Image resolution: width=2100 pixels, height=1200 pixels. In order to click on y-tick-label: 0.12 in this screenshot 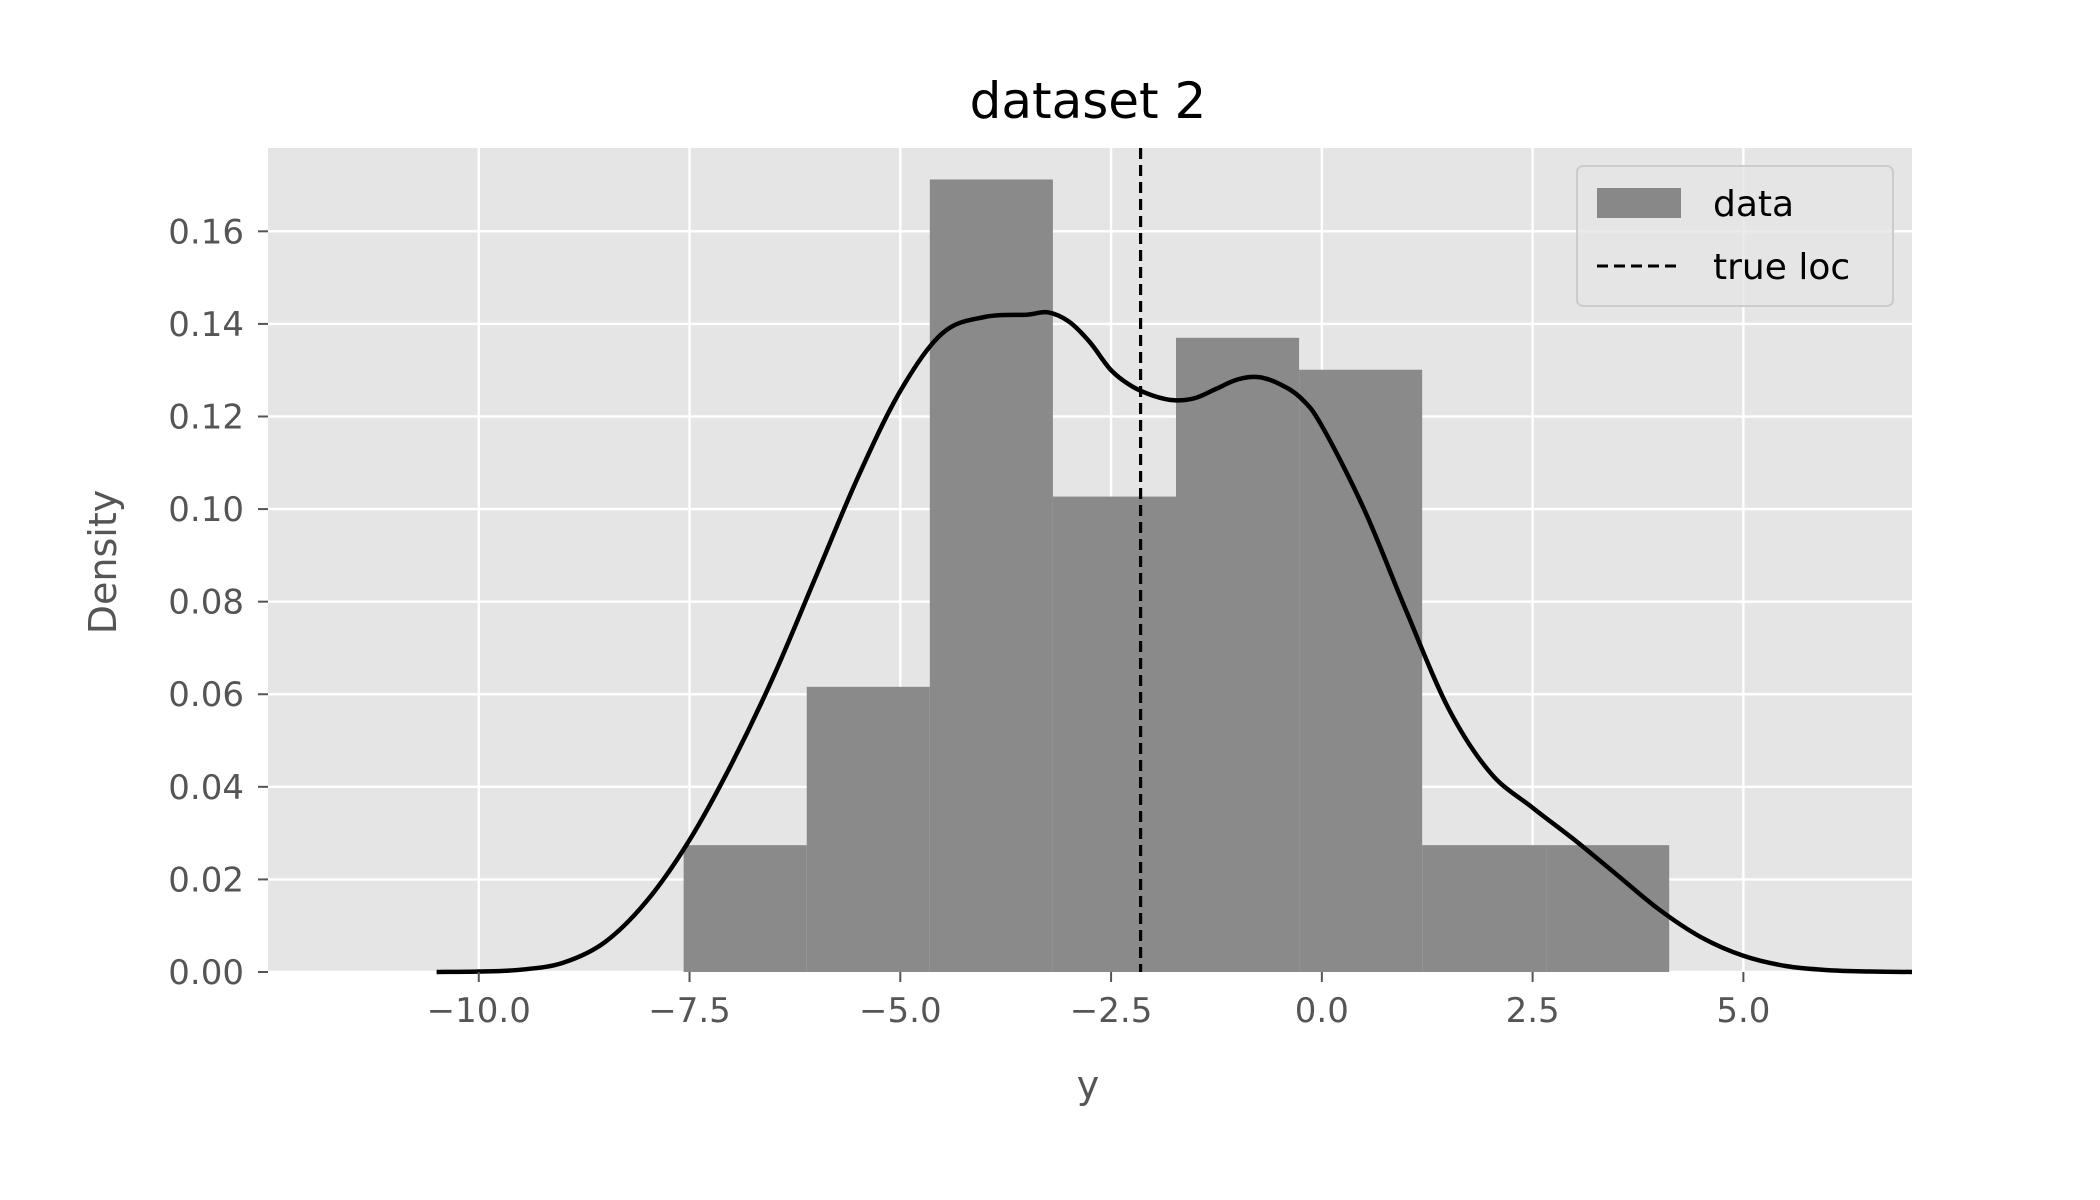, I will do `click(206, 417)`.